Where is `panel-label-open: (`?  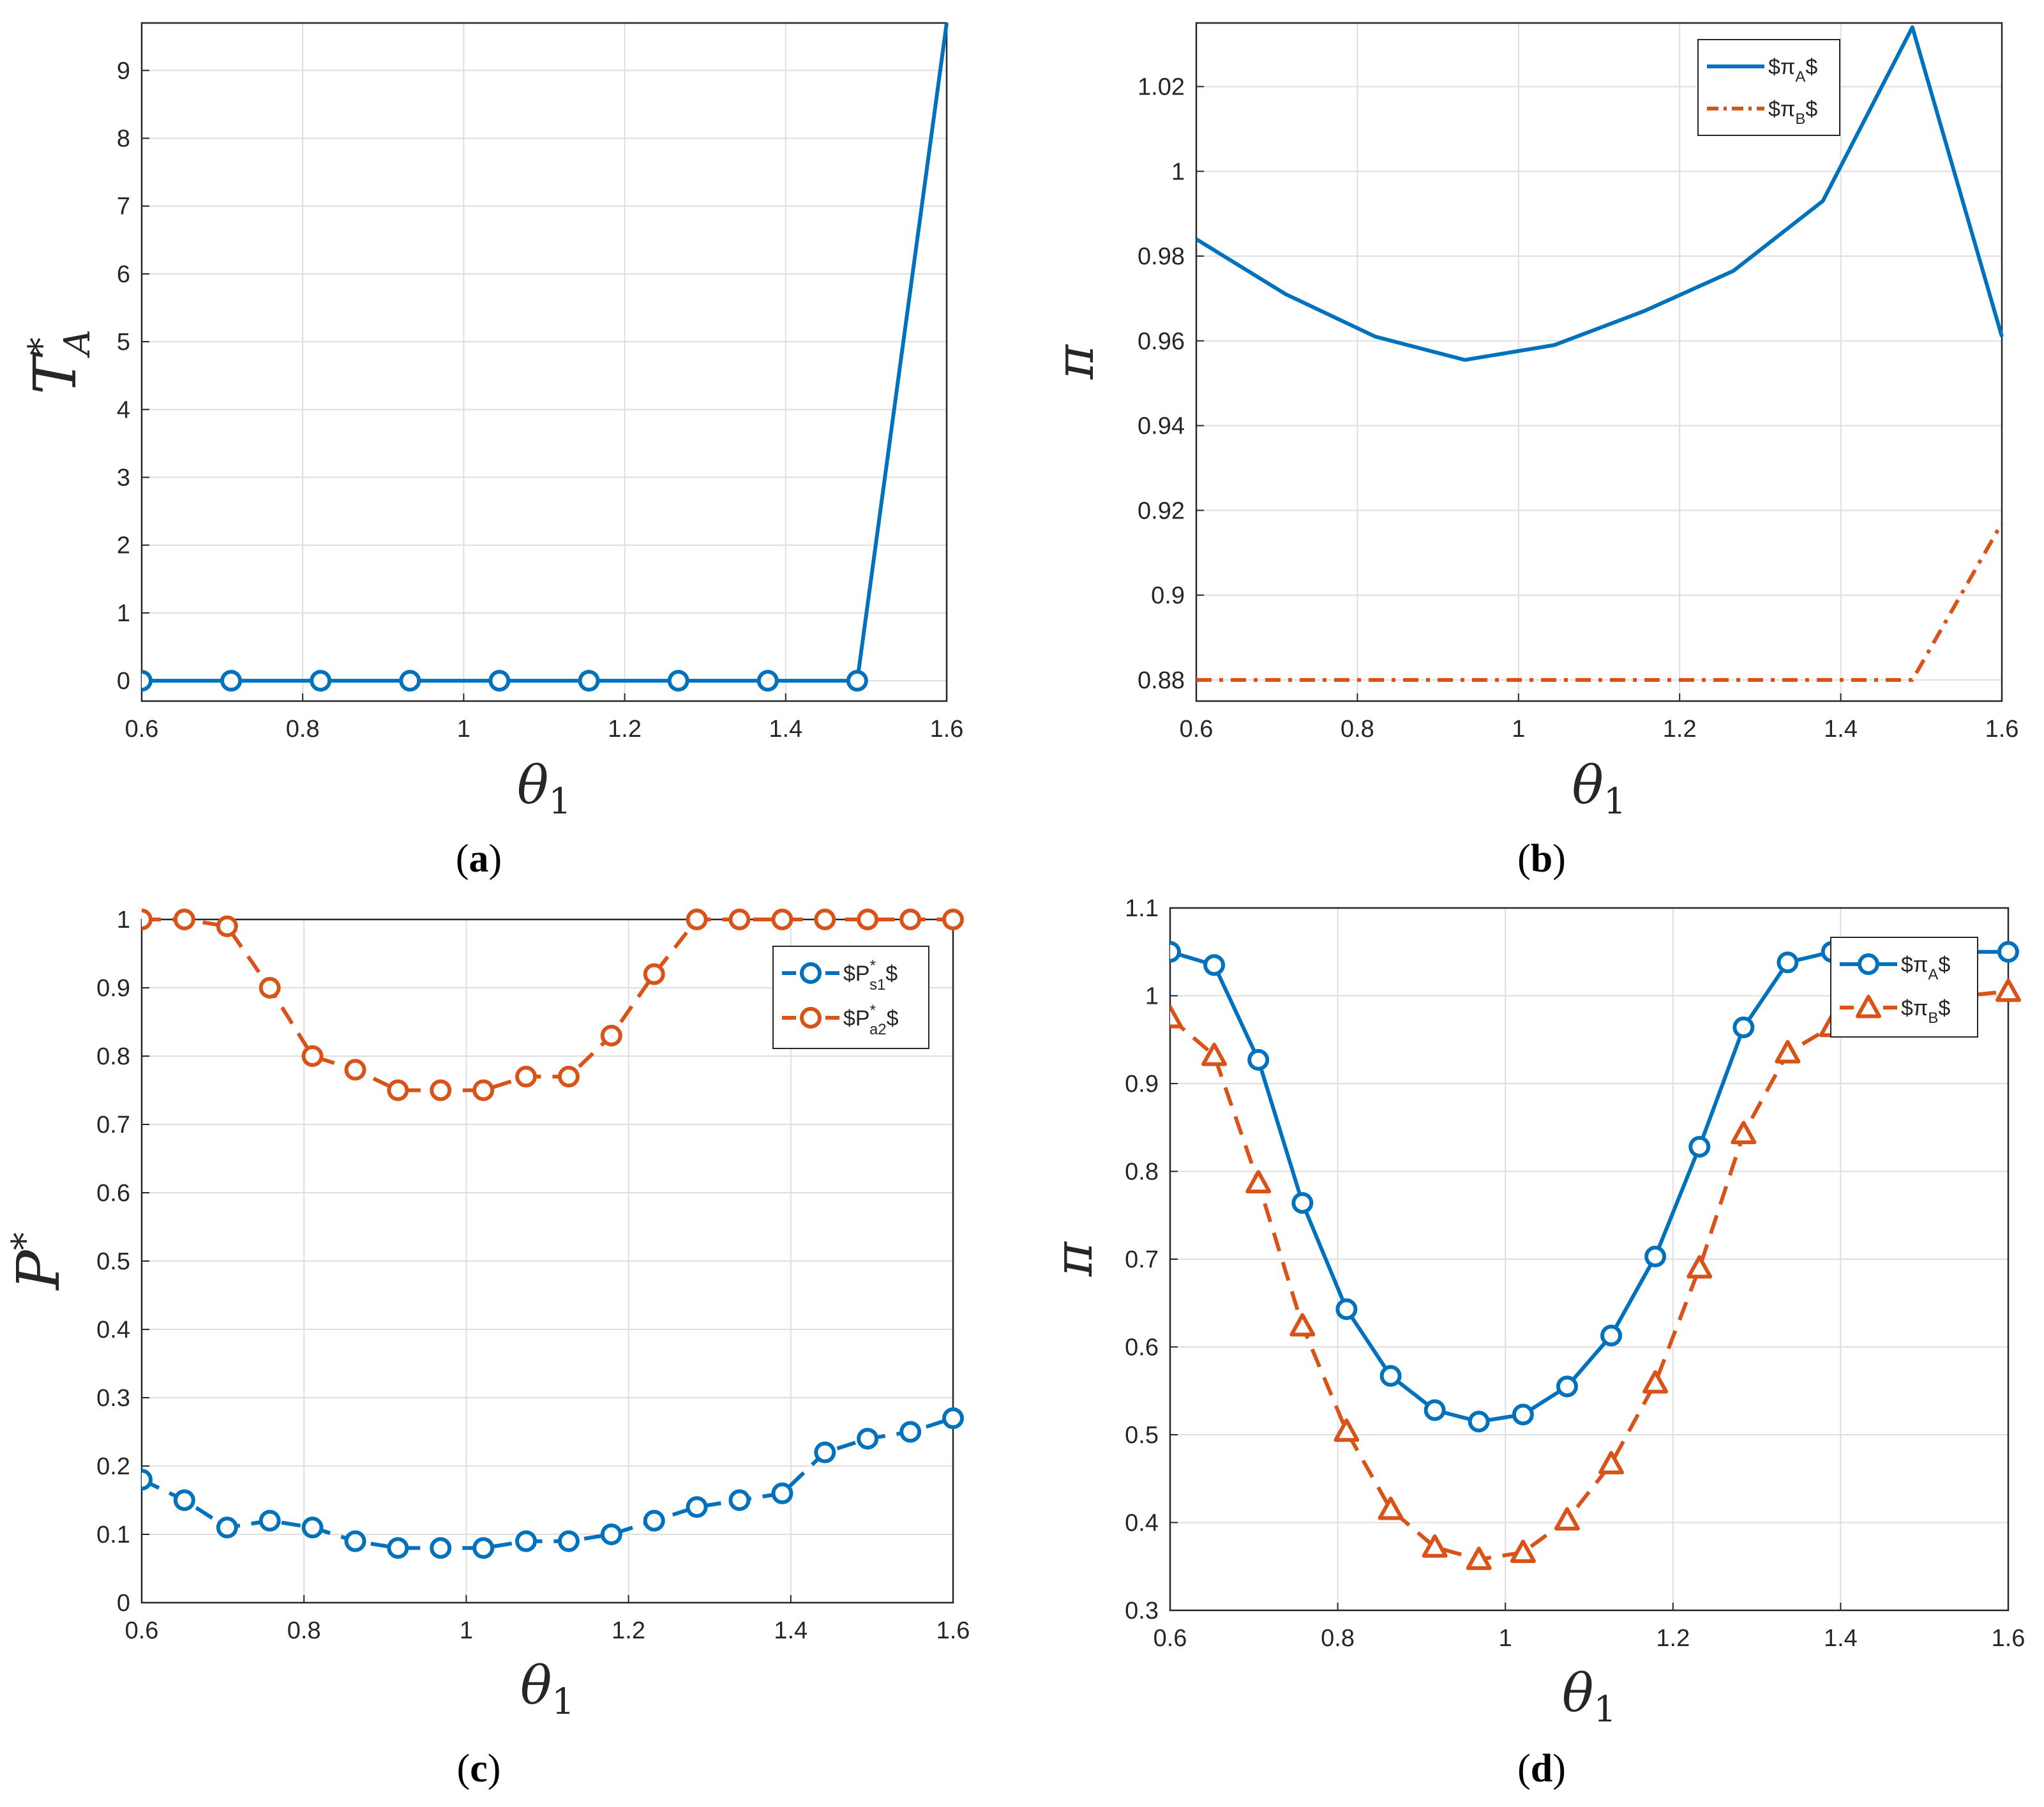
panel-label-open: ( is located at coordinates (1524, 1769).